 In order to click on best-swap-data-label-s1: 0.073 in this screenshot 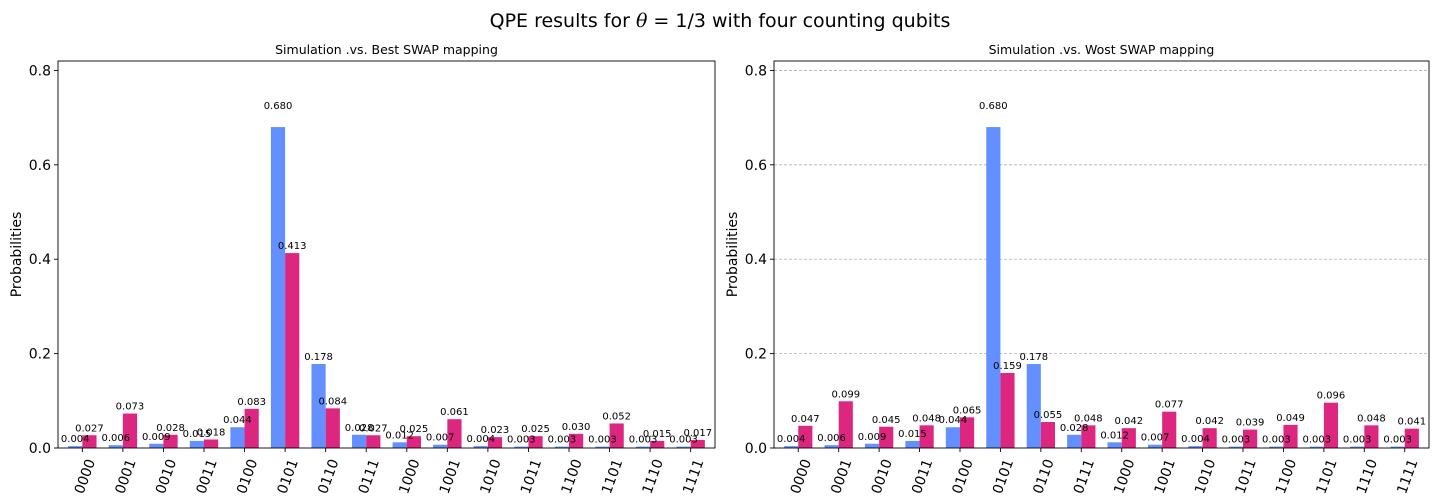, I will do `click(130, 407)`.